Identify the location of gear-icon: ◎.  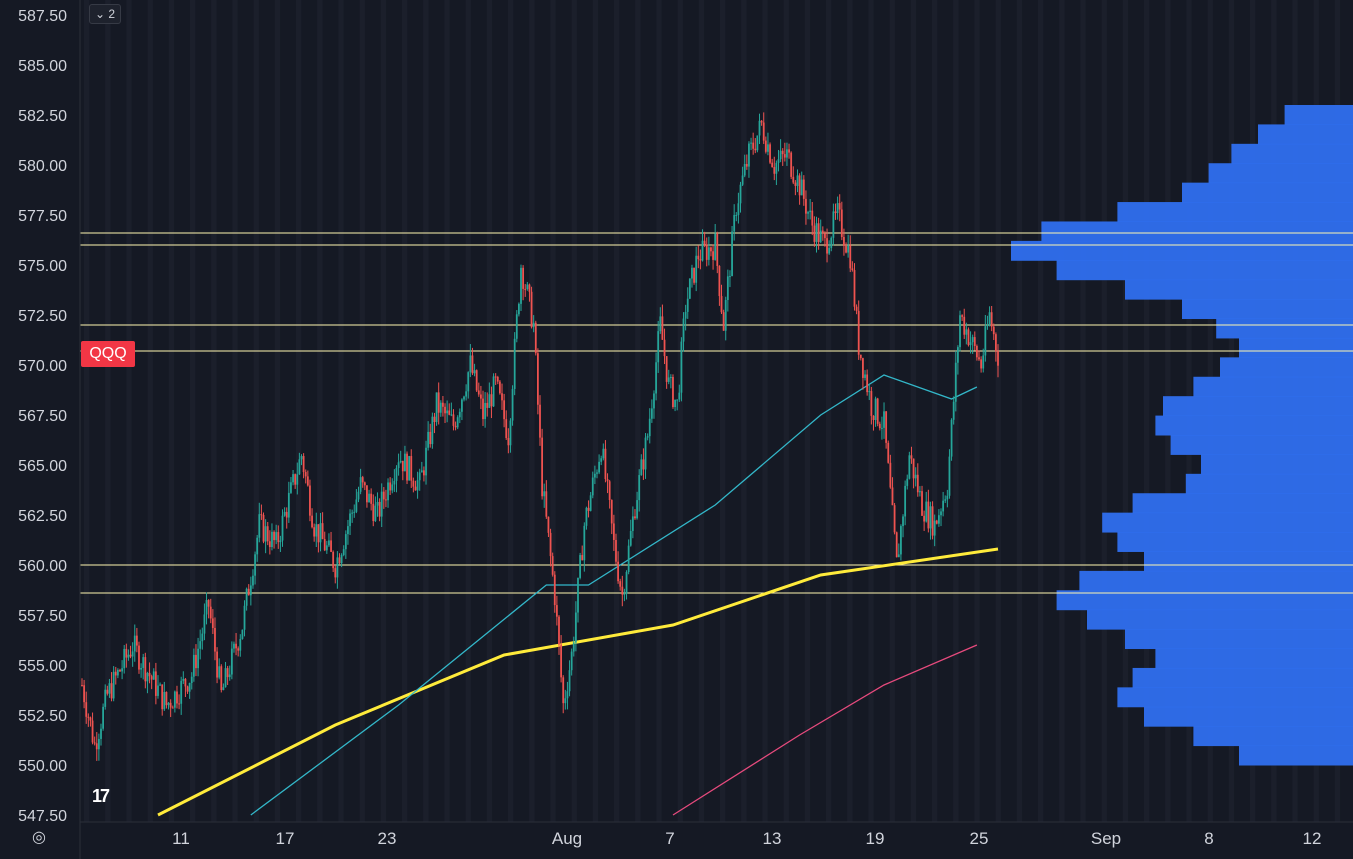
(39, 837).